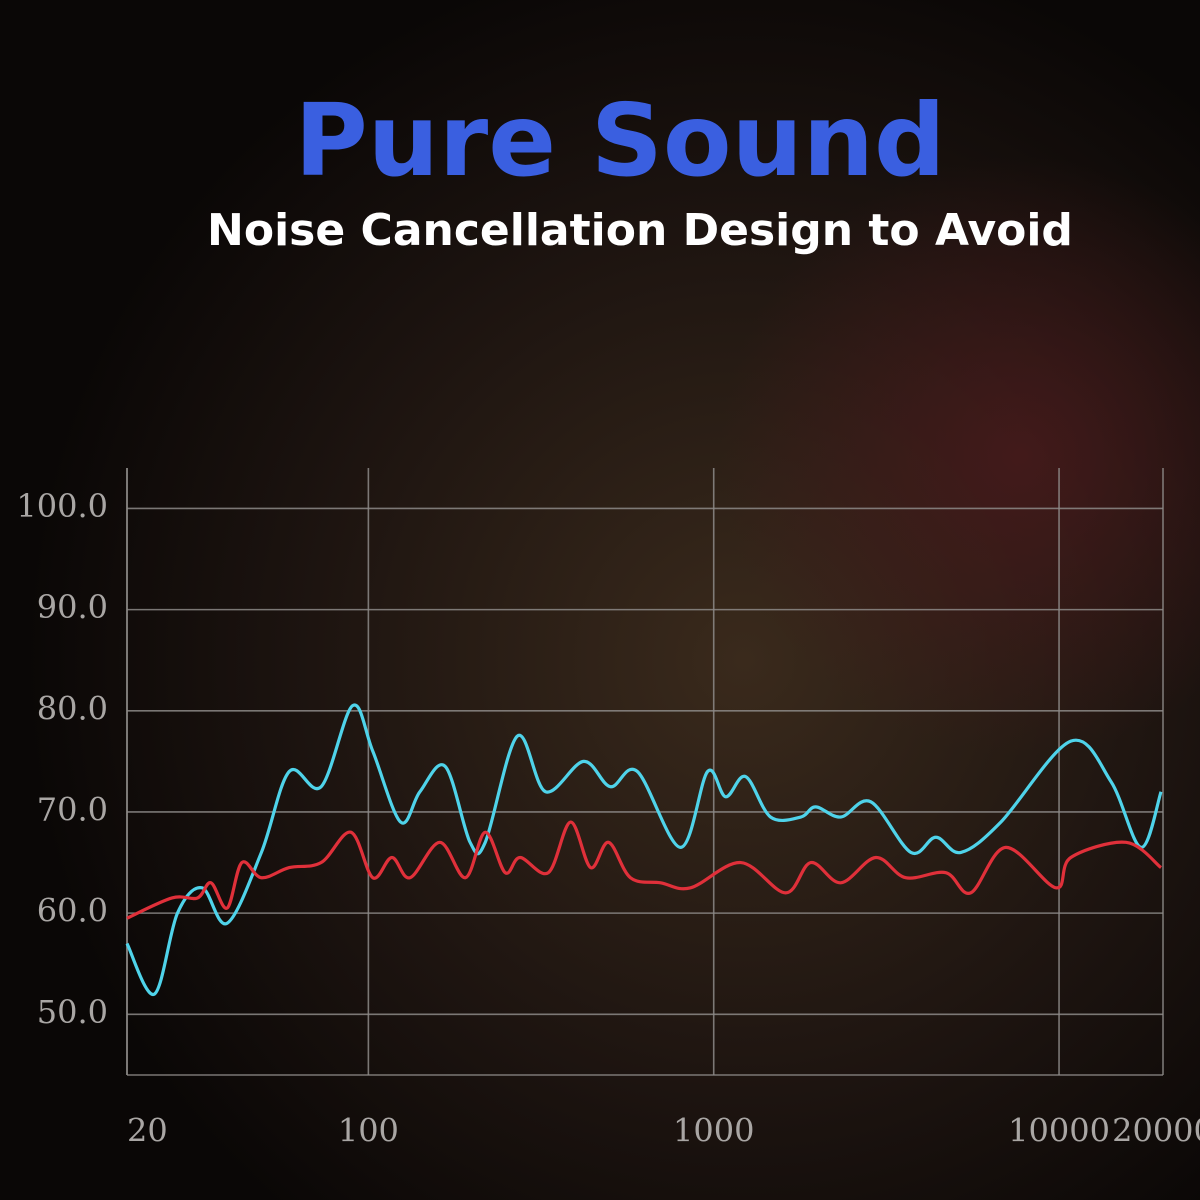  What do you see at coordinates (713, 1131) in the screenshot?
I see `x-tick-label: 1000` at bounding box center [713, 1131].